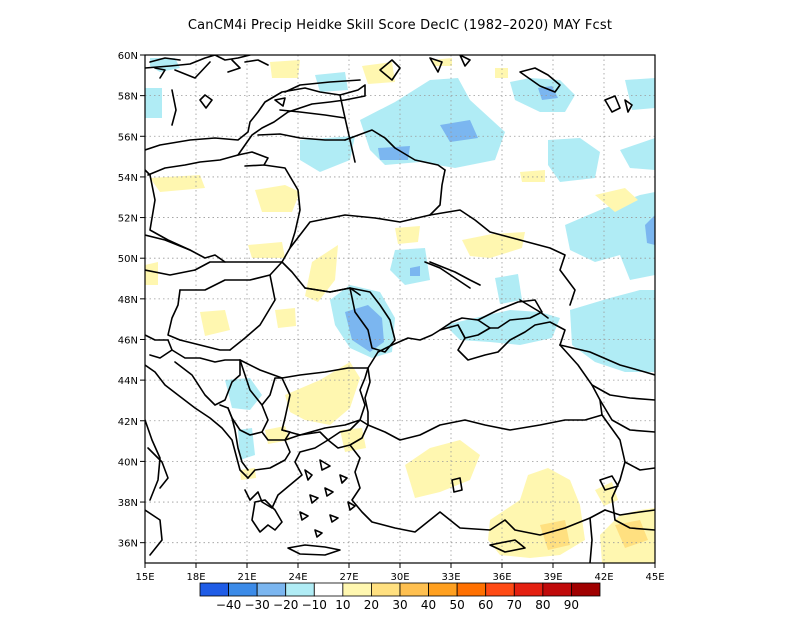 This screenshot has height=618, width=800. What do you see at coordinates (347, 128) in the screenshot?
I see `russia-baltic-border` at bounding box center [347, 128].